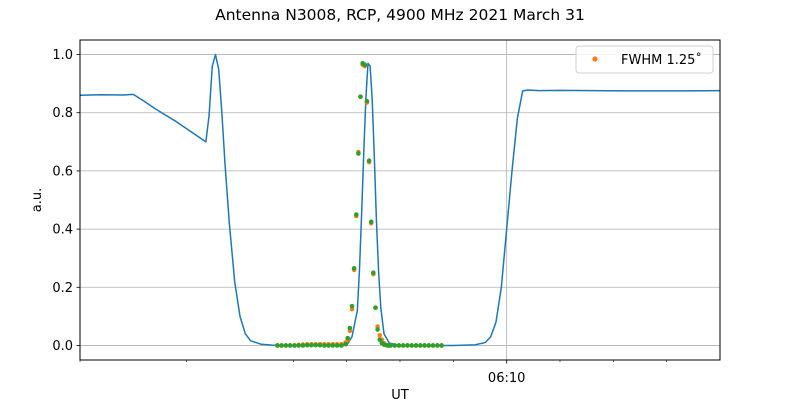  What do you see at coordinates (62, 346) in the screenshot?
I see `y-tick-label: 0.0` at bounding box center [62, 346].